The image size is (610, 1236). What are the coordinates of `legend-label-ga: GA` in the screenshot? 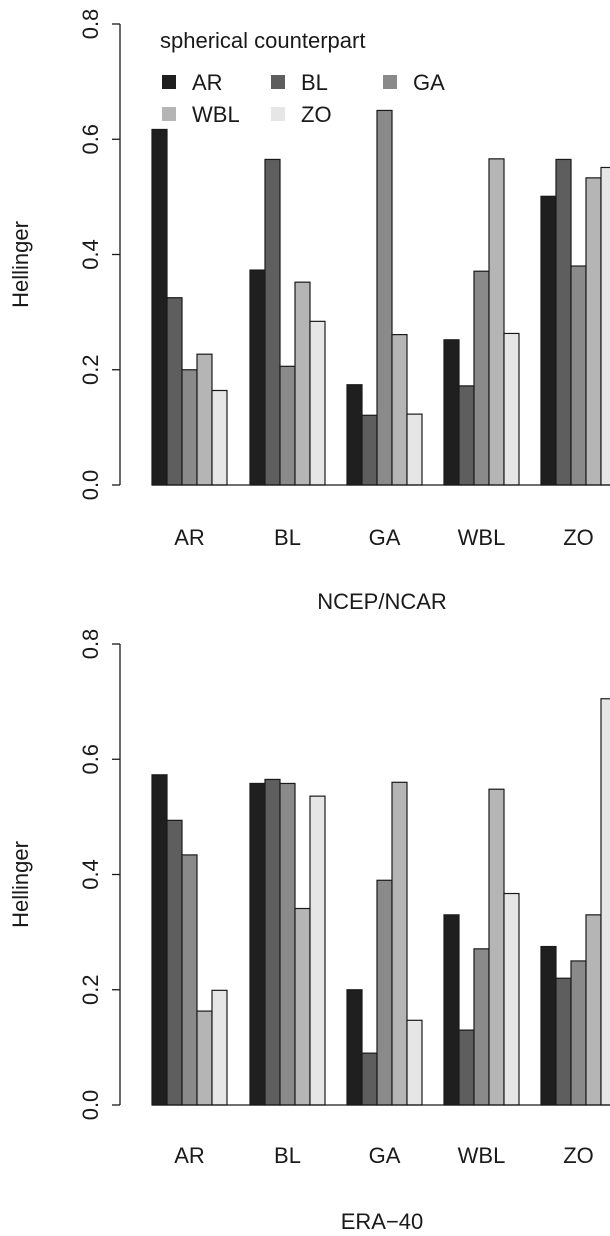 It's located at (429, 82).